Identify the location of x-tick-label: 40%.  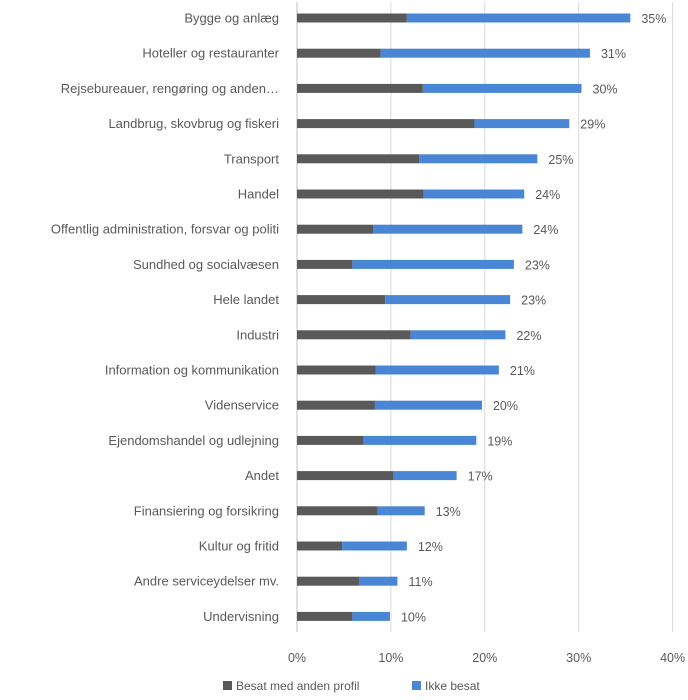
(672, 658).